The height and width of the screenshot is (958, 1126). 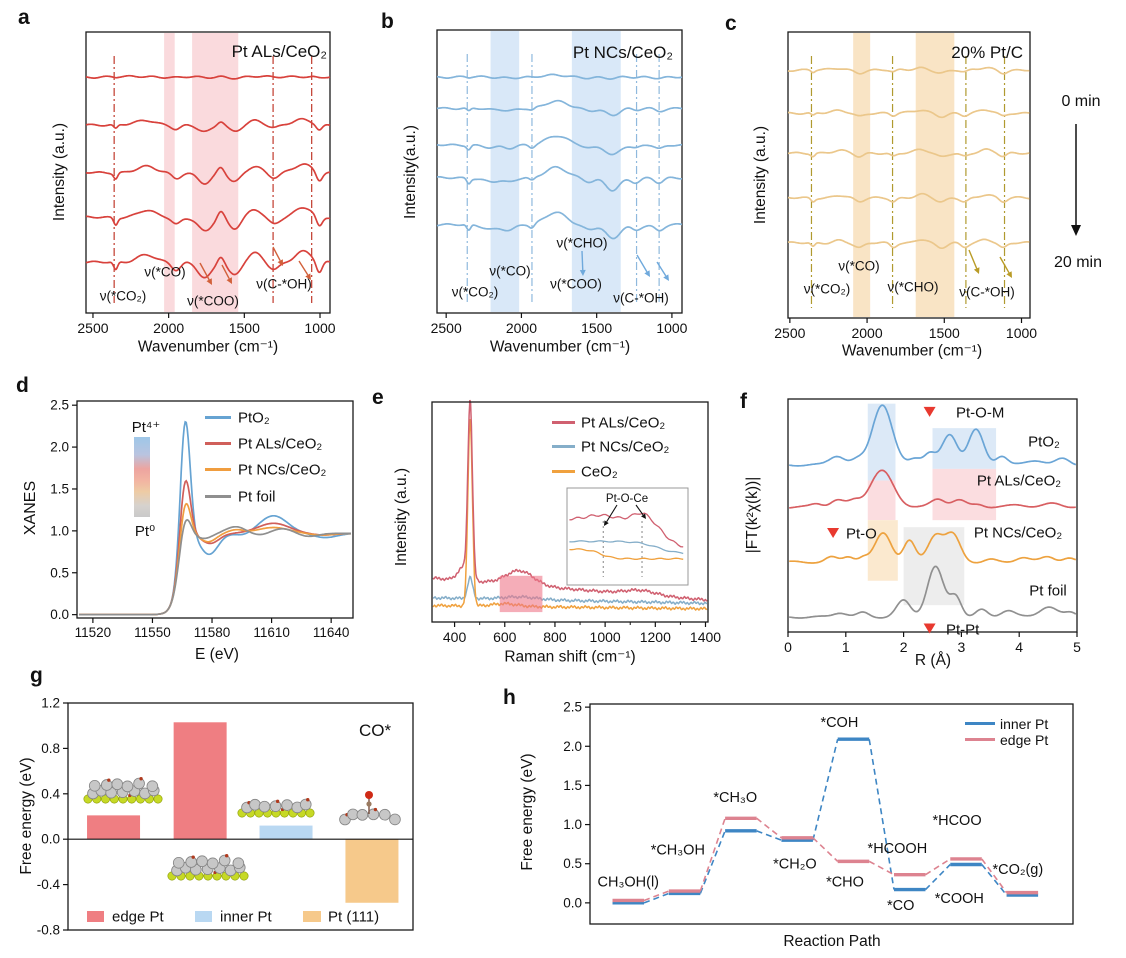 I want to click on tick-label: 400, so click(x=455, y=637).